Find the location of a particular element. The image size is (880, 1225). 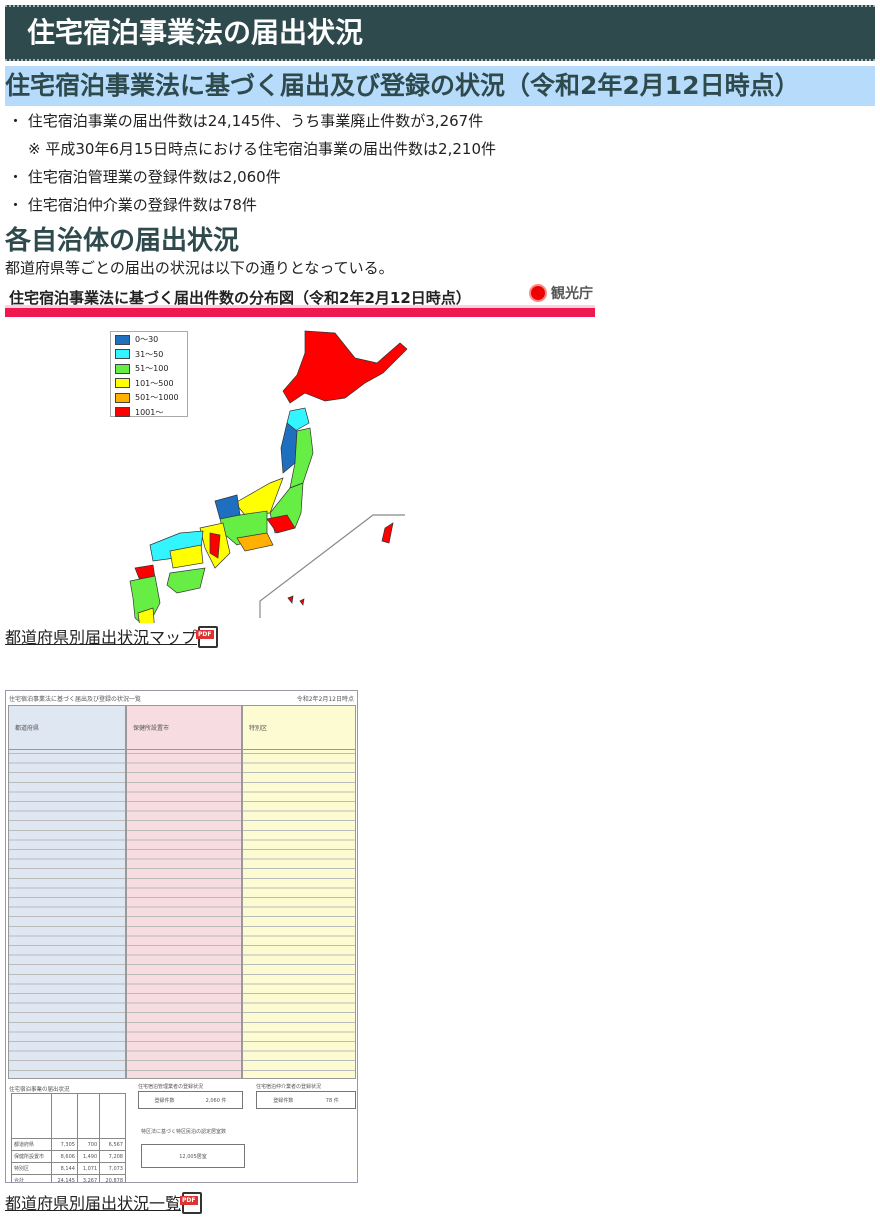

prefecture-column: 都道府県 is located at coordinates (67, 892).